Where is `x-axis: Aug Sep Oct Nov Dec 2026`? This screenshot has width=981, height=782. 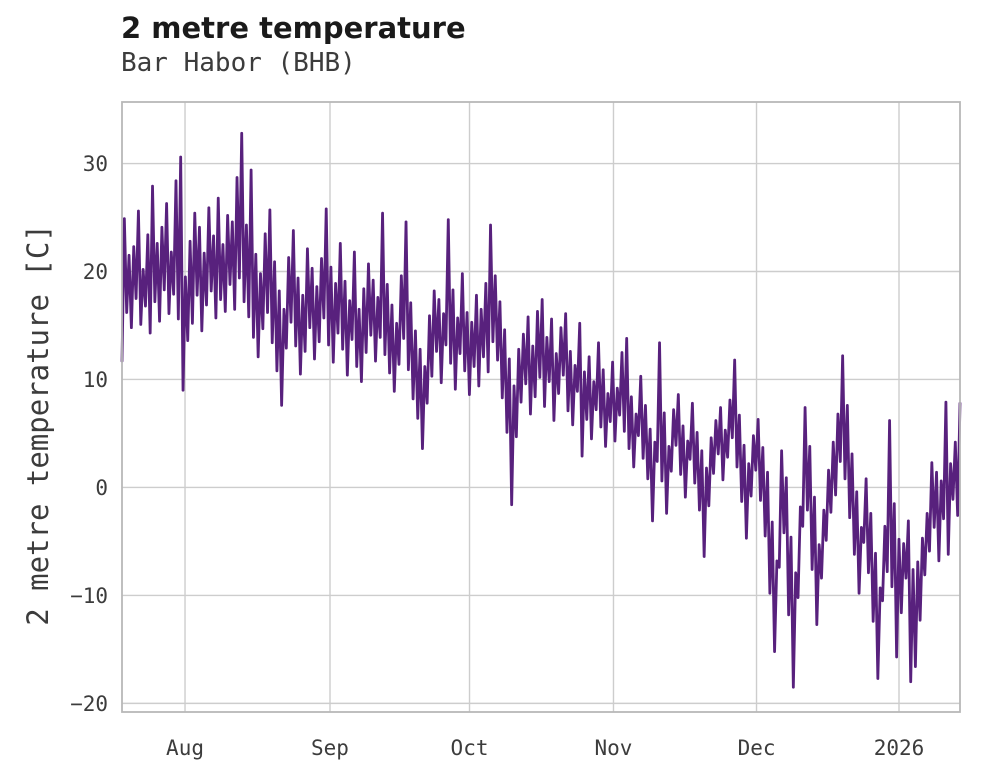 x-axis: Aug Sep Oct Nov Dec 2026 is located at coordinates (545, 748).